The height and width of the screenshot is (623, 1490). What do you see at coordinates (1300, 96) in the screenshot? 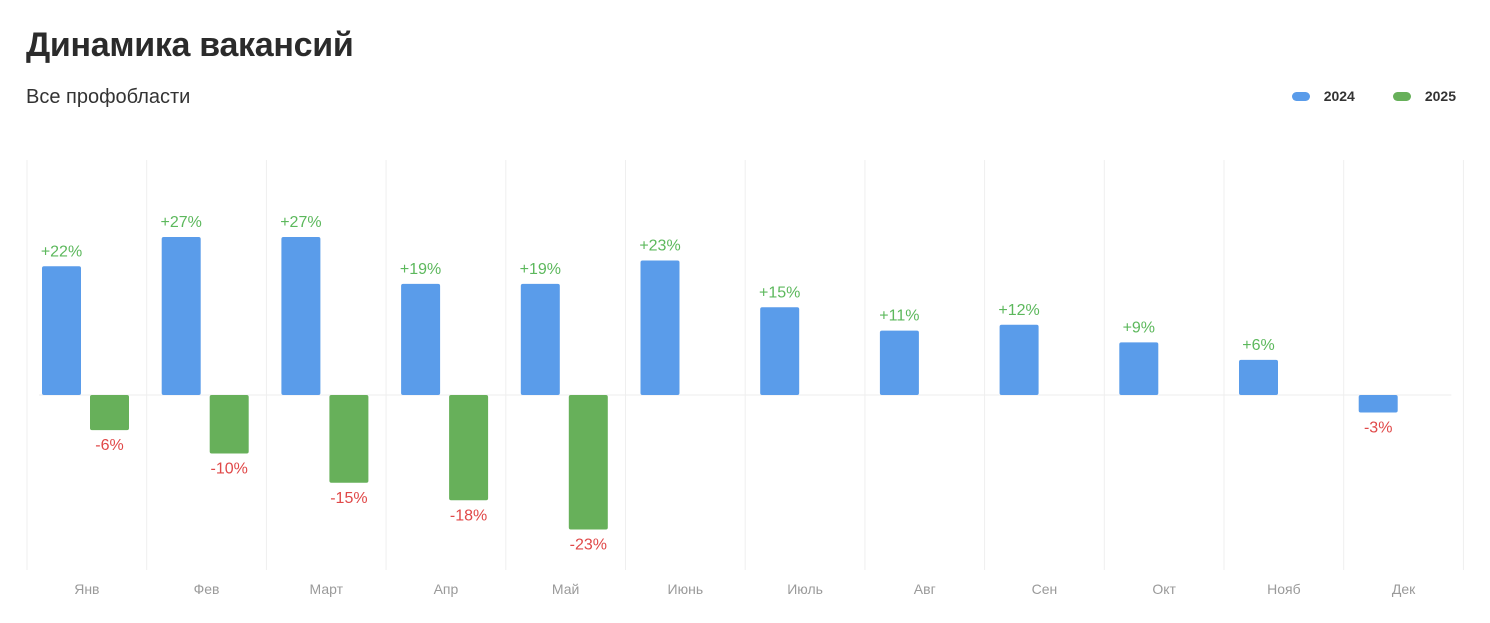
I see `legend-swatch-2024` at bounding box center [1300, 96].